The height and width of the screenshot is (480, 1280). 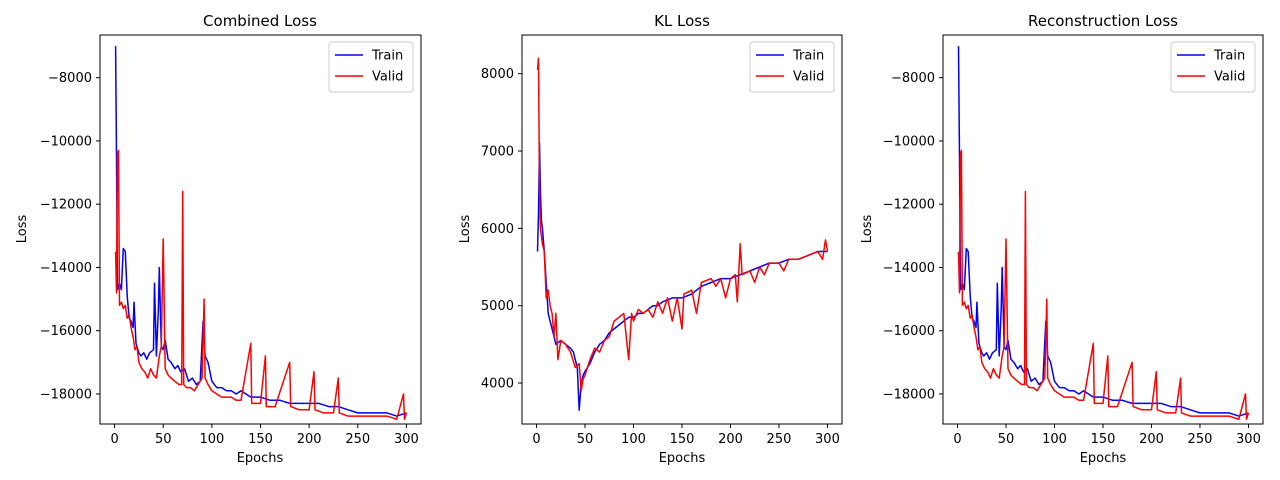 What do you see at coordinates (497, 74) in the screenshot?
I see `y-tick-label: 8000` at bounding box center [497, 74].